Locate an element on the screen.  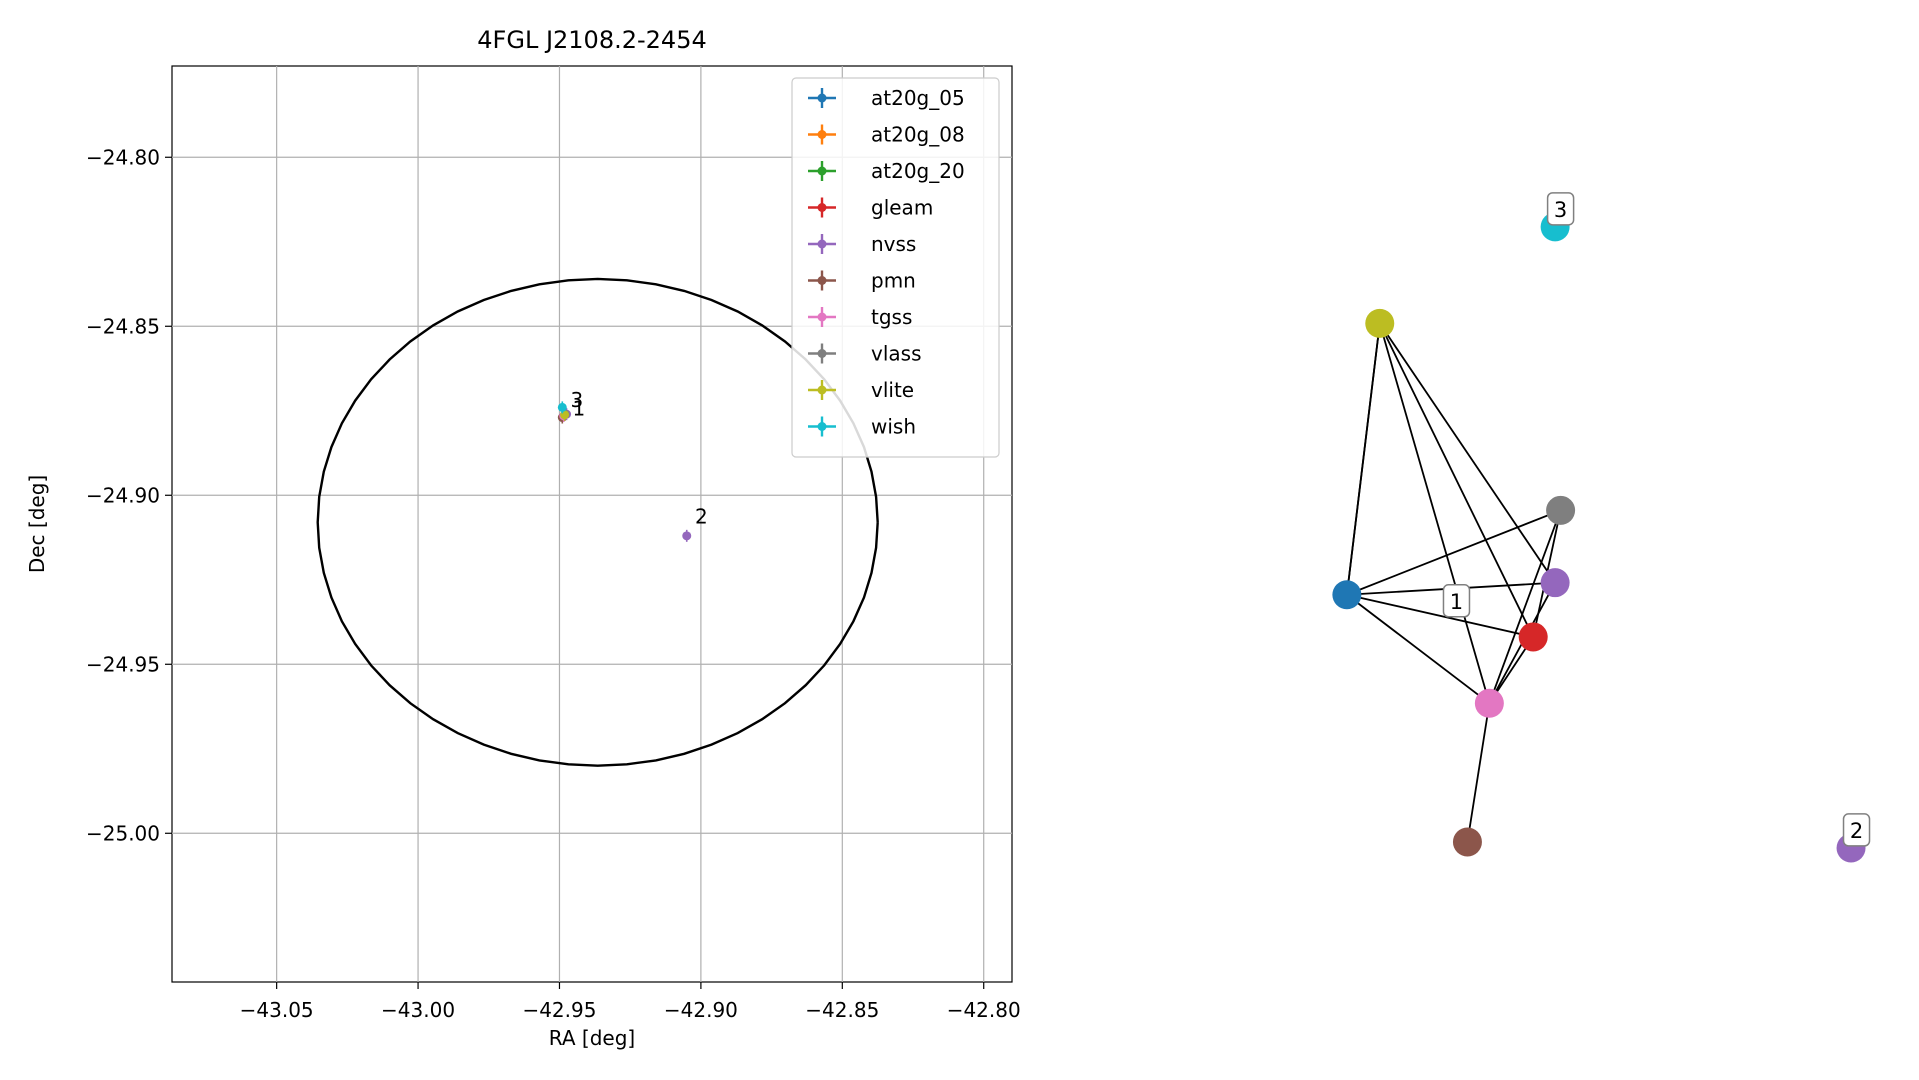
legend-label: pmn is located at coordinates (893, 281).